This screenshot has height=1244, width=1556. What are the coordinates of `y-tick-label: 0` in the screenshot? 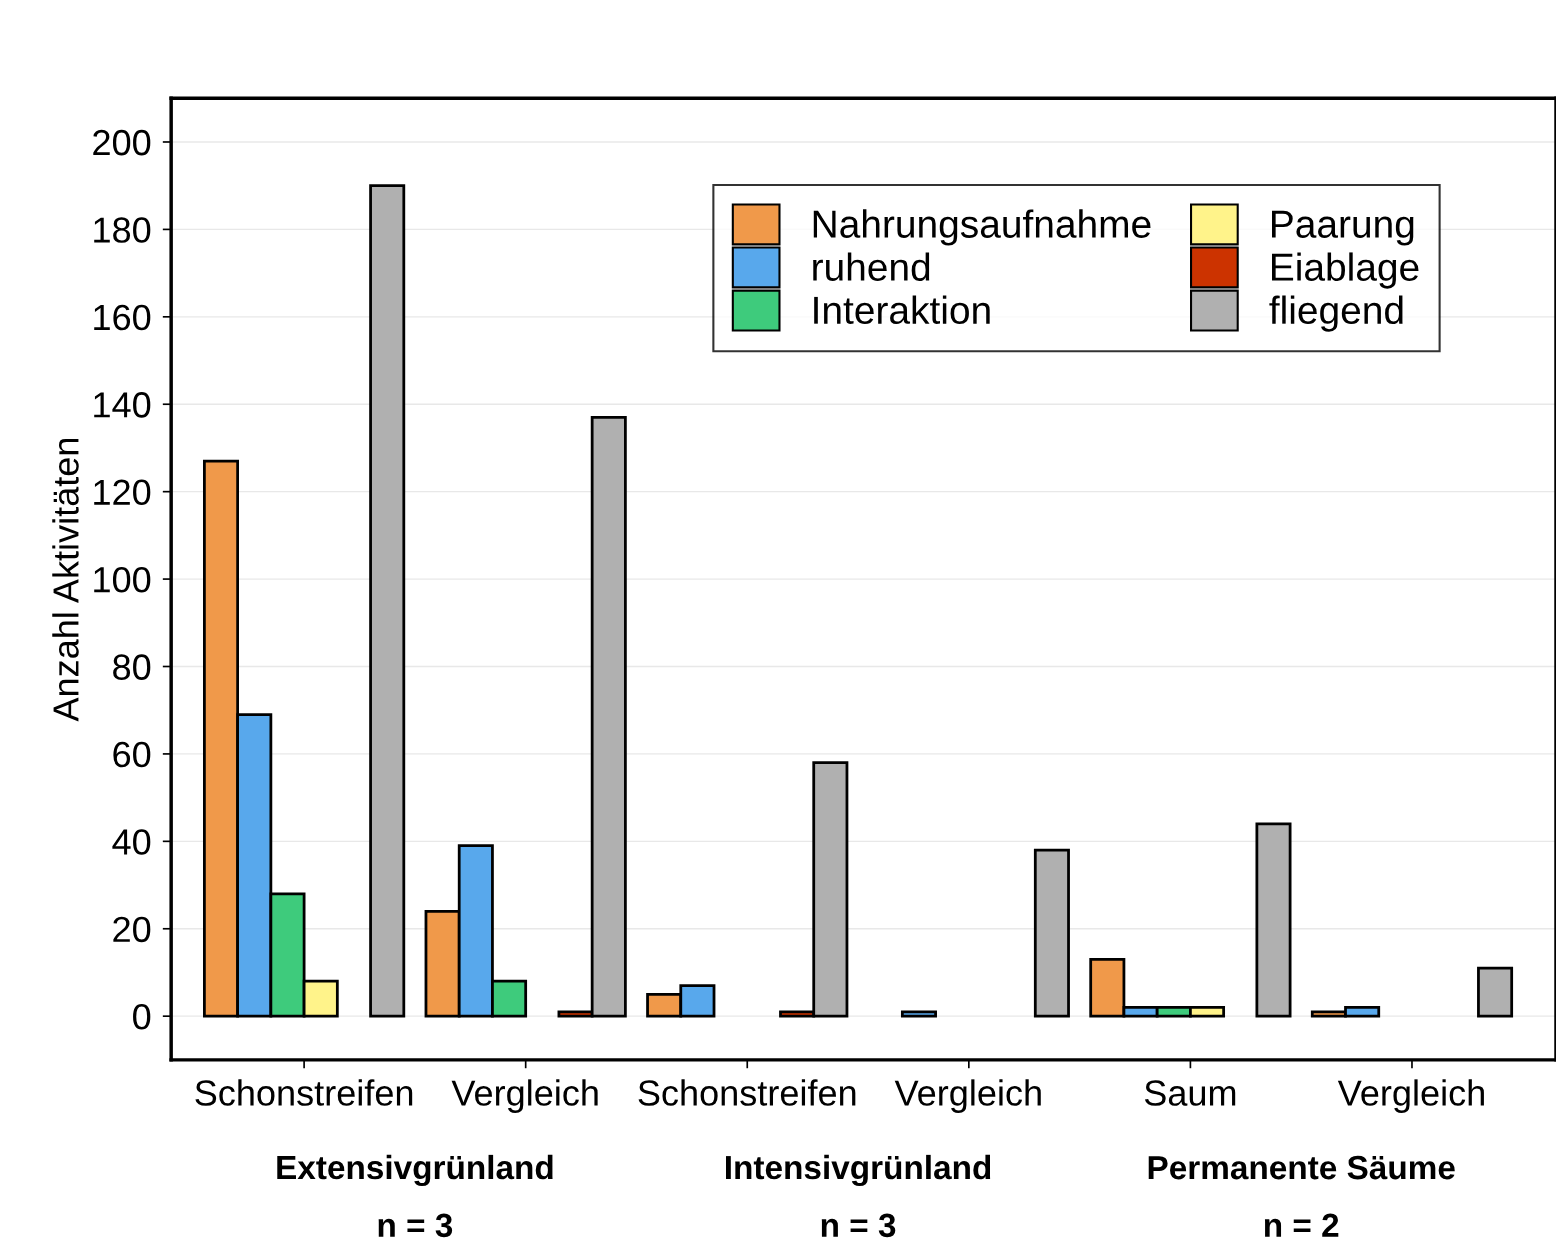 It's located at (142, 1017).